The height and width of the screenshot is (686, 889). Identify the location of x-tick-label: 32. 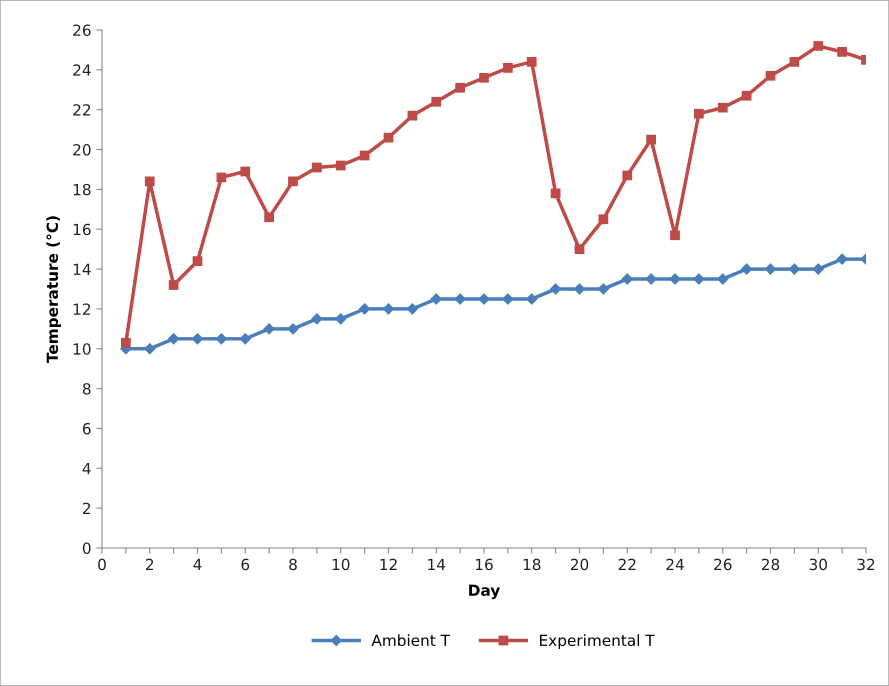
(865, 564).